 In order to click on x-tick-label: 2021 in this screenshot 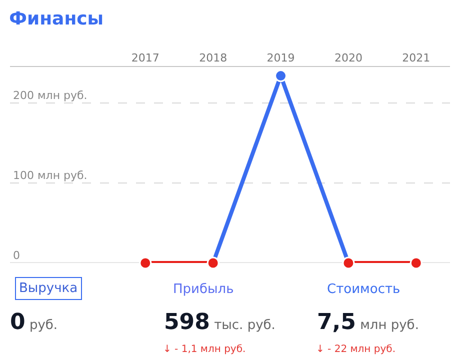, I will do `click(416, 58)`.